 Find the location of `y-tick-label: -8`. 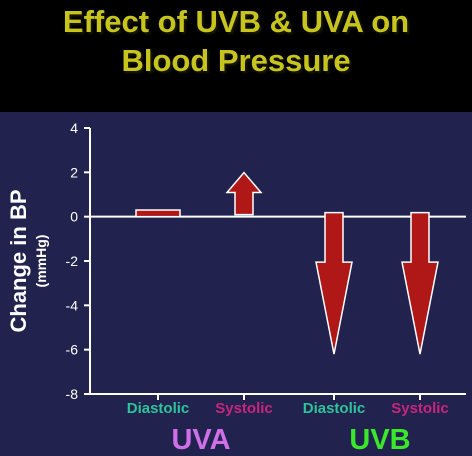

y-tick-label: -8 is located at coordinates (72, 394).